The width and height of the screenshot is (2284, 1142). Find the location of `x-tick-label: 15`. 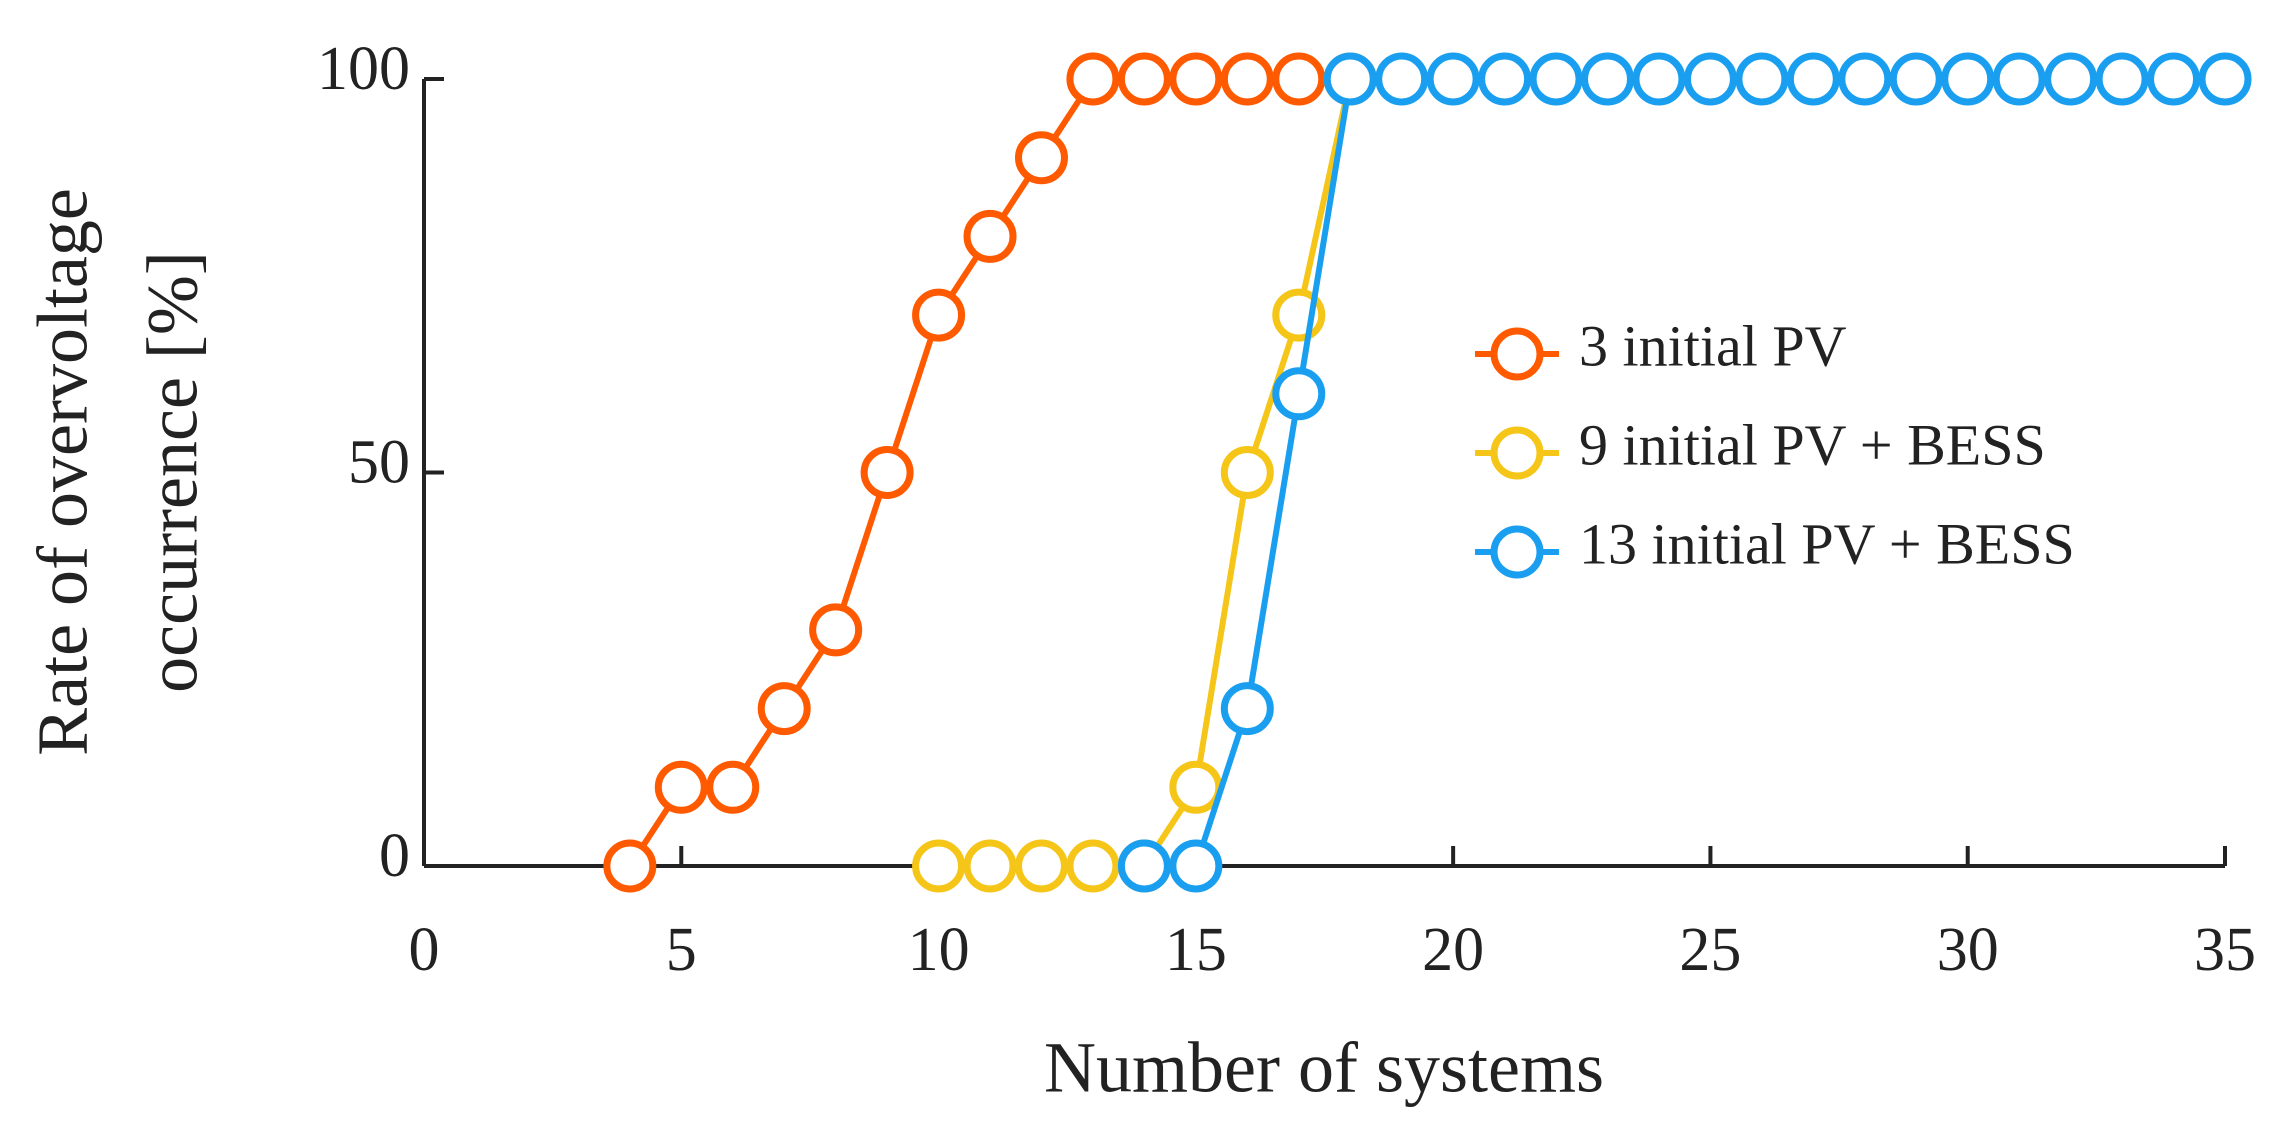

x-tick-label: 15 is located at coordinates (1196, 950).